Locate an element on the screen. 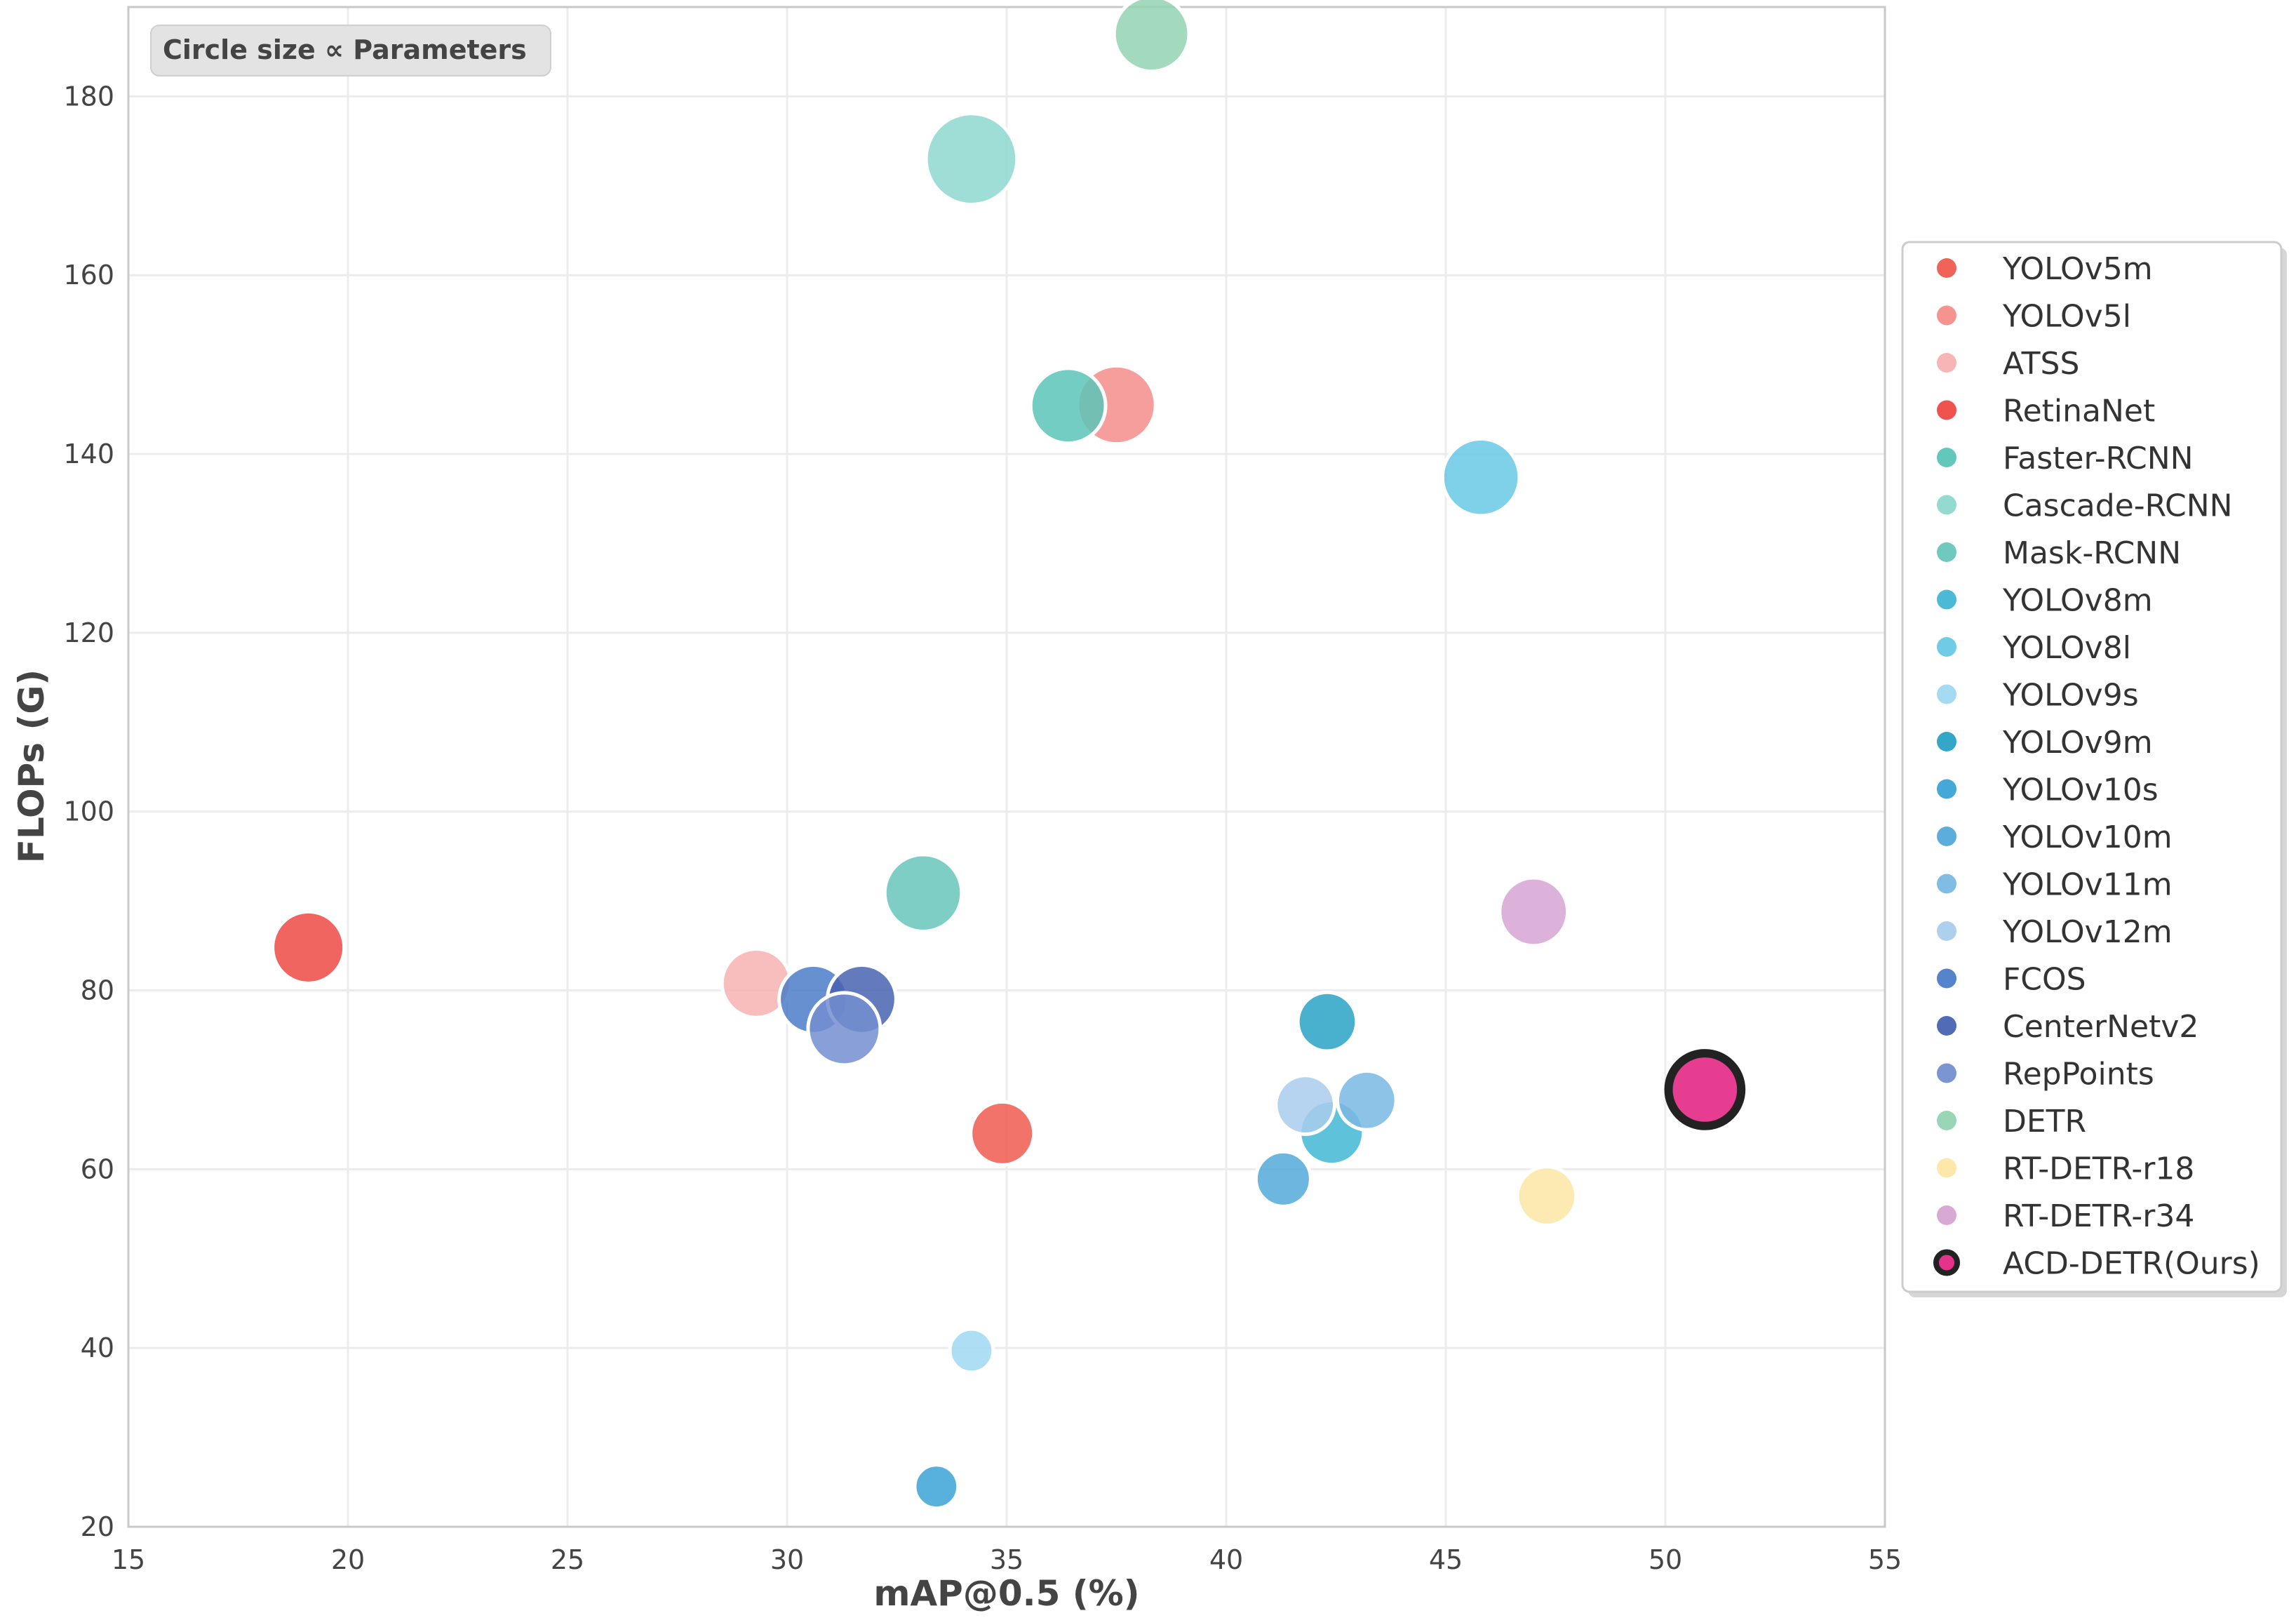  size-annotation-box is located at coordinates (350, 51).